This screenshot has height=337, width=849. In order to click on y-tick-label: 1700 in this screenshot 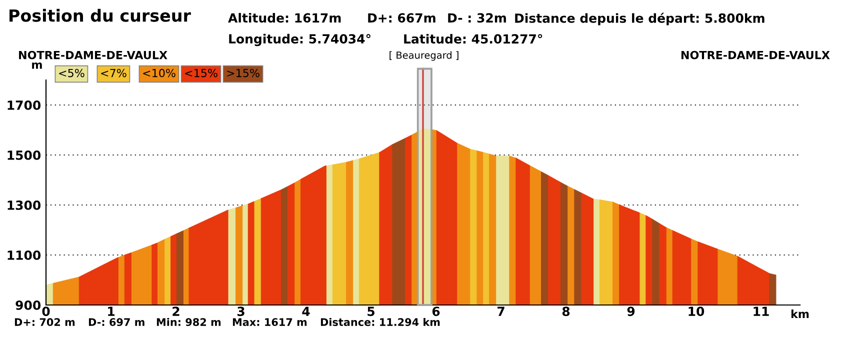, I will do `click(24, 105)`.